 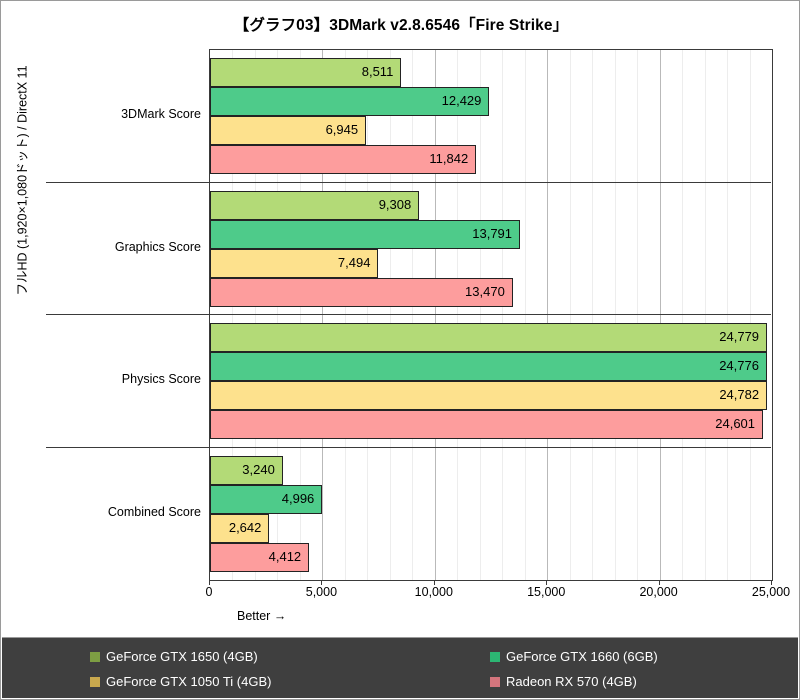 I want to click on x-axis-direction-label: Better →, so click(x=262, y=616).